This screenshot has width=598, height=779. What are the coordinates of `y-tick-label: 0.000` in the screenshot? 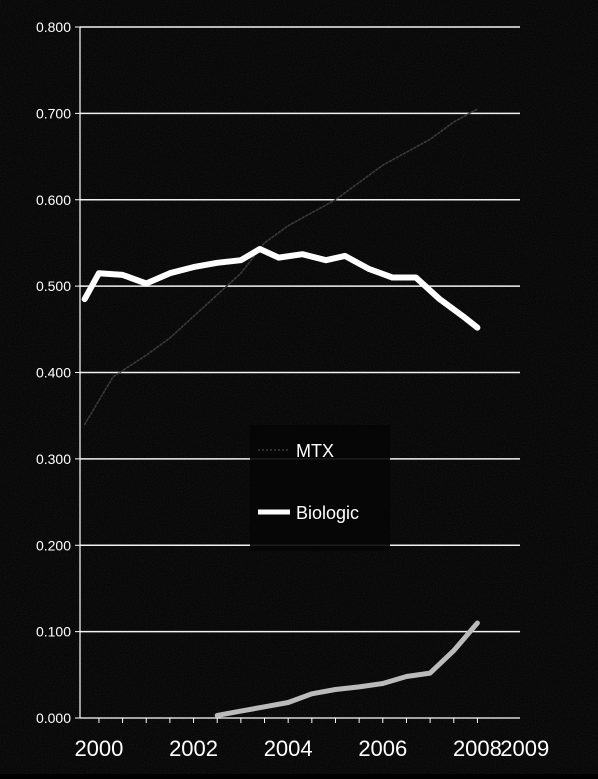 It's located at (53, 718).